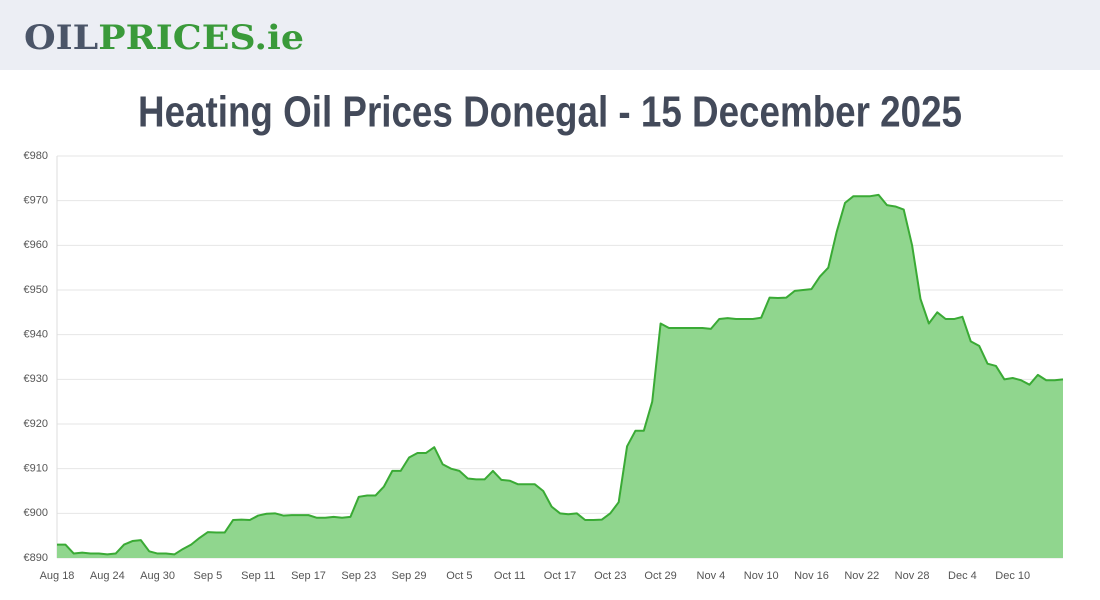 The width and height of the screenshot is (1100, 600). What do you see at coordinates (861, 576) in the screenshot?
I see `x-tick-label: Nov 22` at bounding box center [861, 576].